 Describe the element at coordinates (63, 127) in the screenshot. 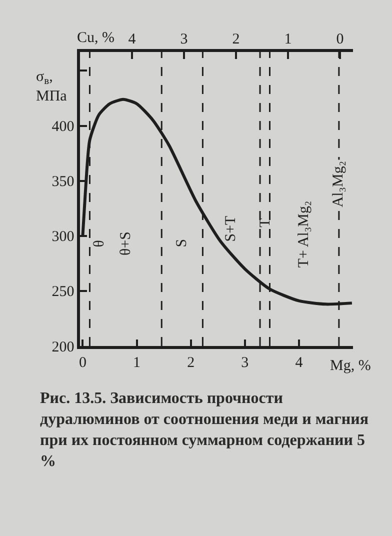

I see `y-tick-label: 400` at that location.